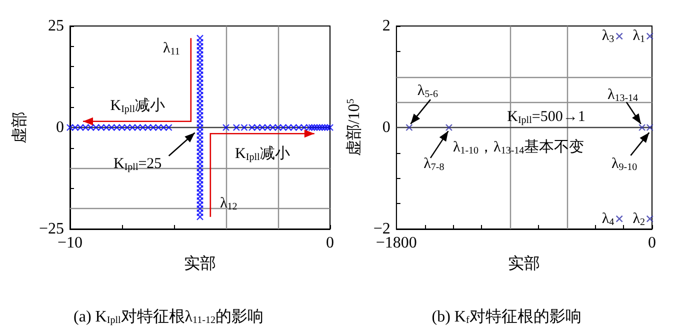  What do you see at coordinates (354, 127) in the screenshot?
I see `y-axis-title: 虚部/105` at bounding box center [354, 127].